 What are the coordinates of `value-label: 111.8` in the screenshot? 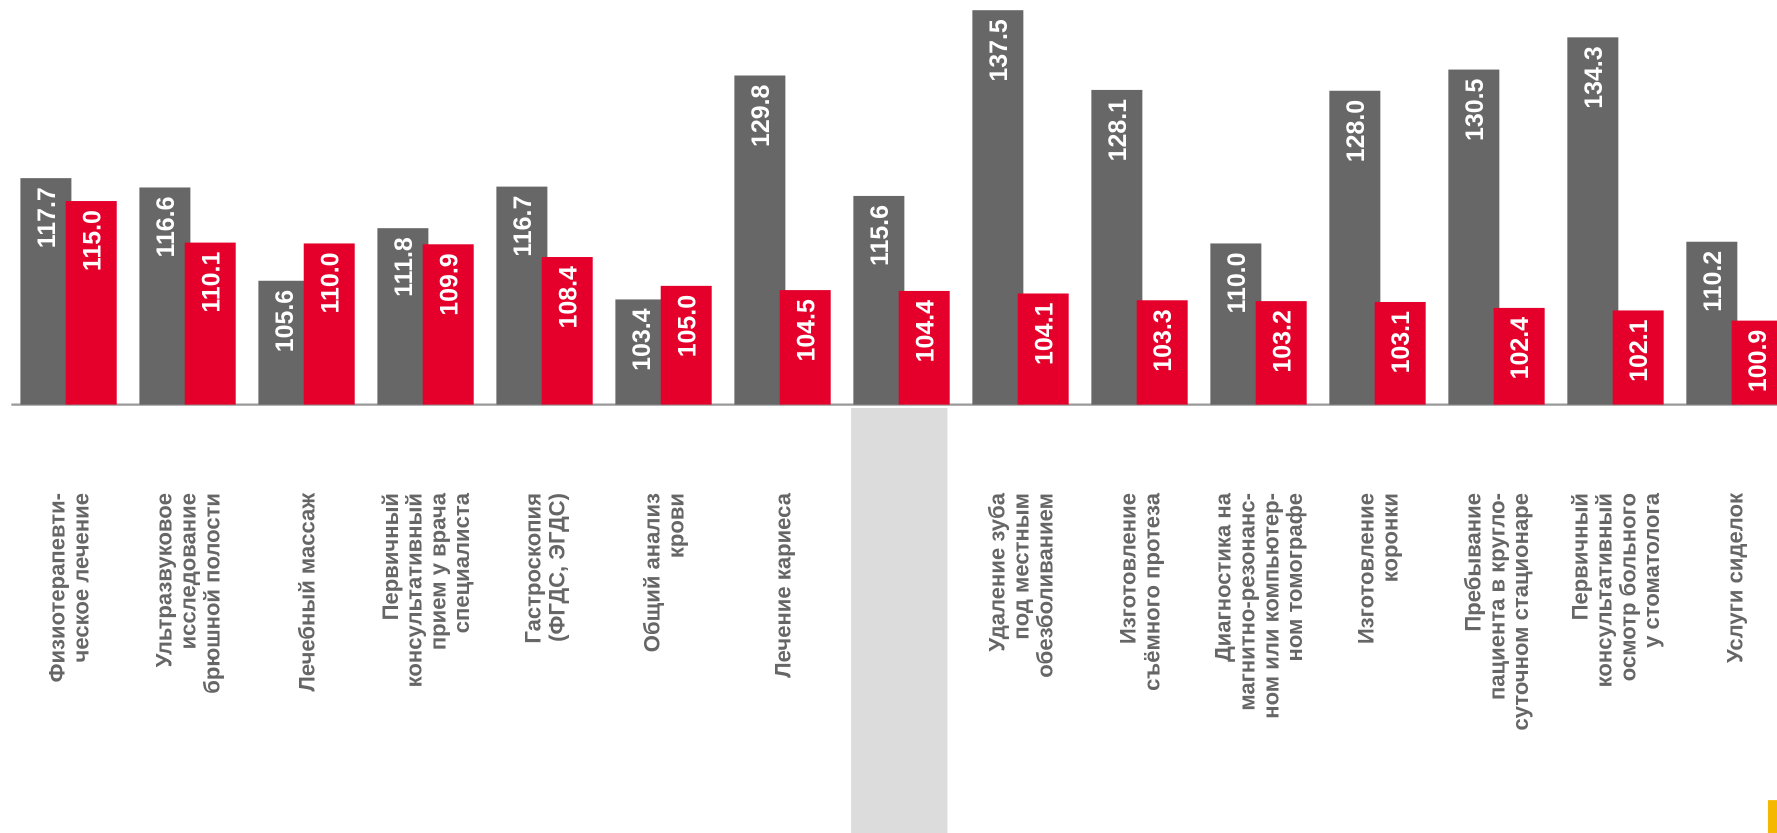 It's located at (404, 267).